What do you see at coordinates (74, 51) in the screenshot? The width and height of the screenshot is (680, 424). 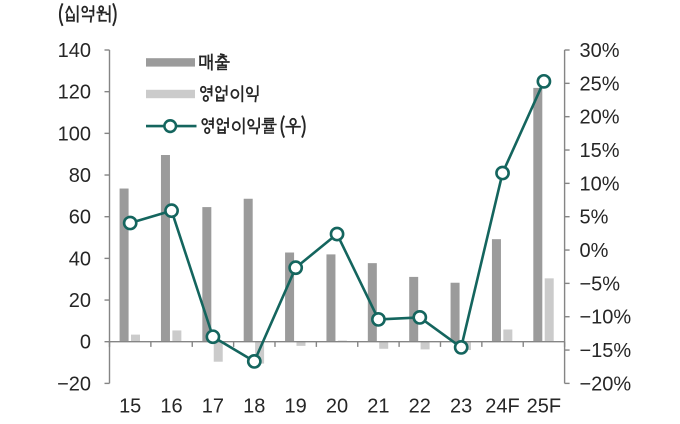 I see `svg-text: 140` at bounding box center [74, 51].